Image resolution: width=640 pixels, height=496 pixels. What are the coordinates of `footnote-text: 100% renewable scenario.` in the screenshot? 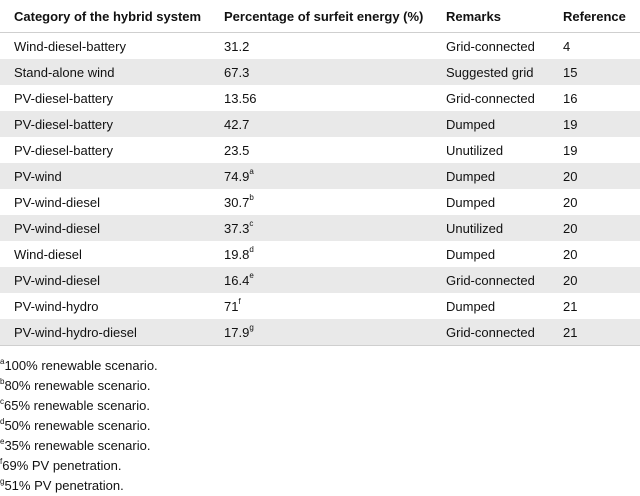 It's located at (81, 365).